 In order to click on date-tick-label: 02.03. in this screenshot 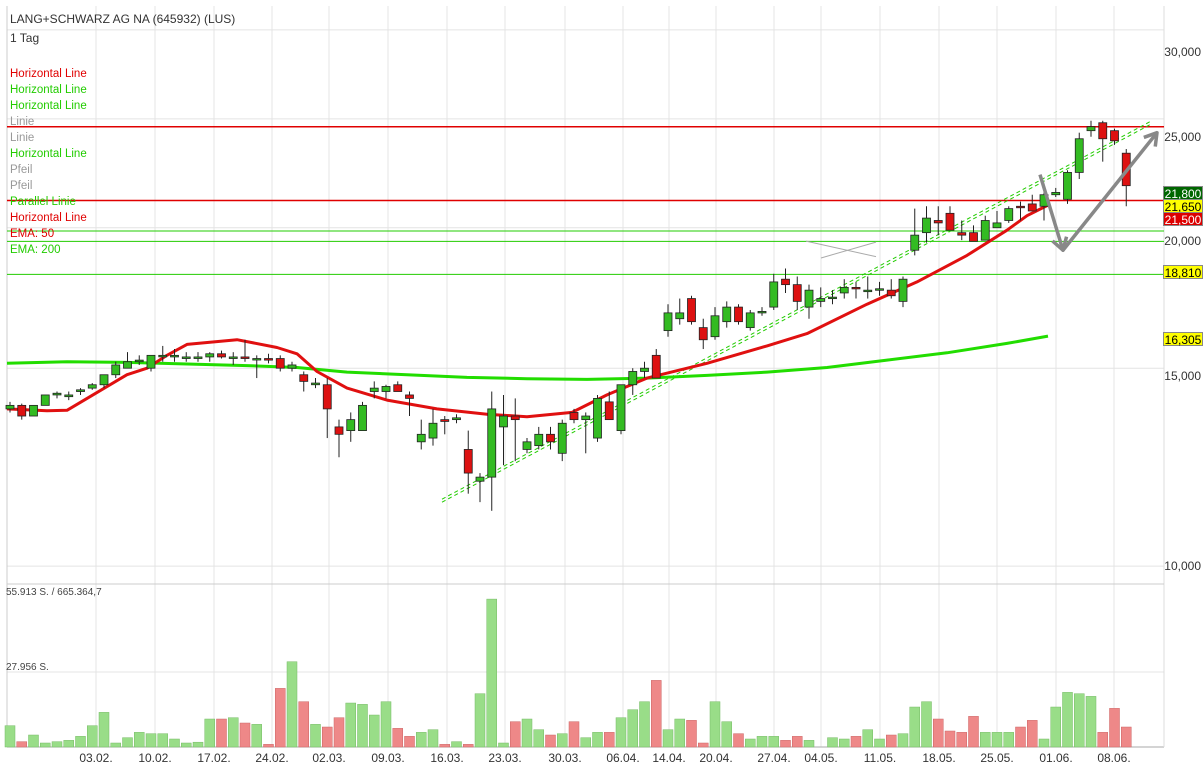, I will do `click(329, 758)`.